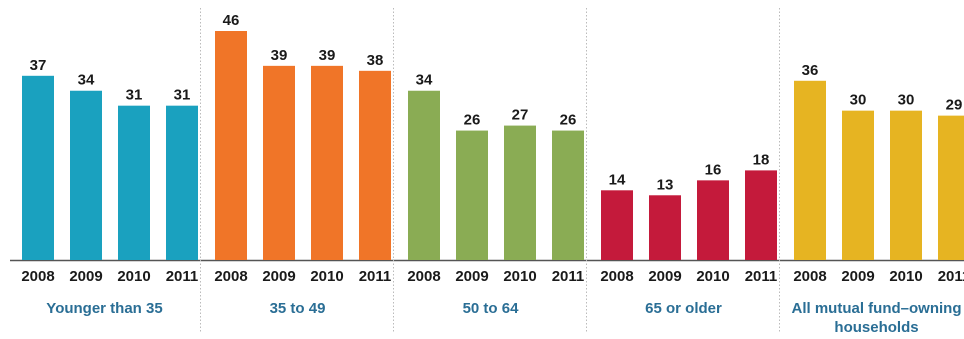  What do you see at coordinates (761, 159) in the screenshot?
I see `data-label: 18` at bounding box center [761, 159].